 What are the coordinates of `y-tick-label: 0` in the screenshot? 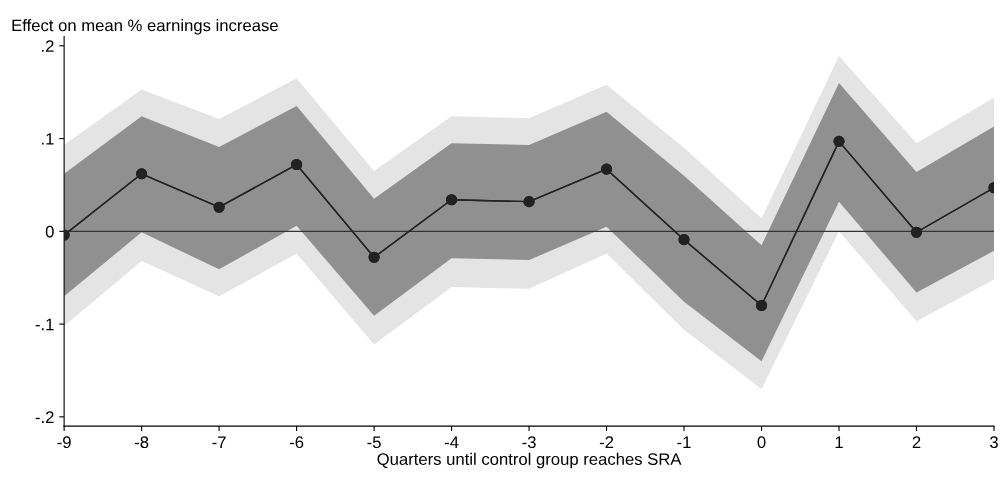 It's located at (49, 231).